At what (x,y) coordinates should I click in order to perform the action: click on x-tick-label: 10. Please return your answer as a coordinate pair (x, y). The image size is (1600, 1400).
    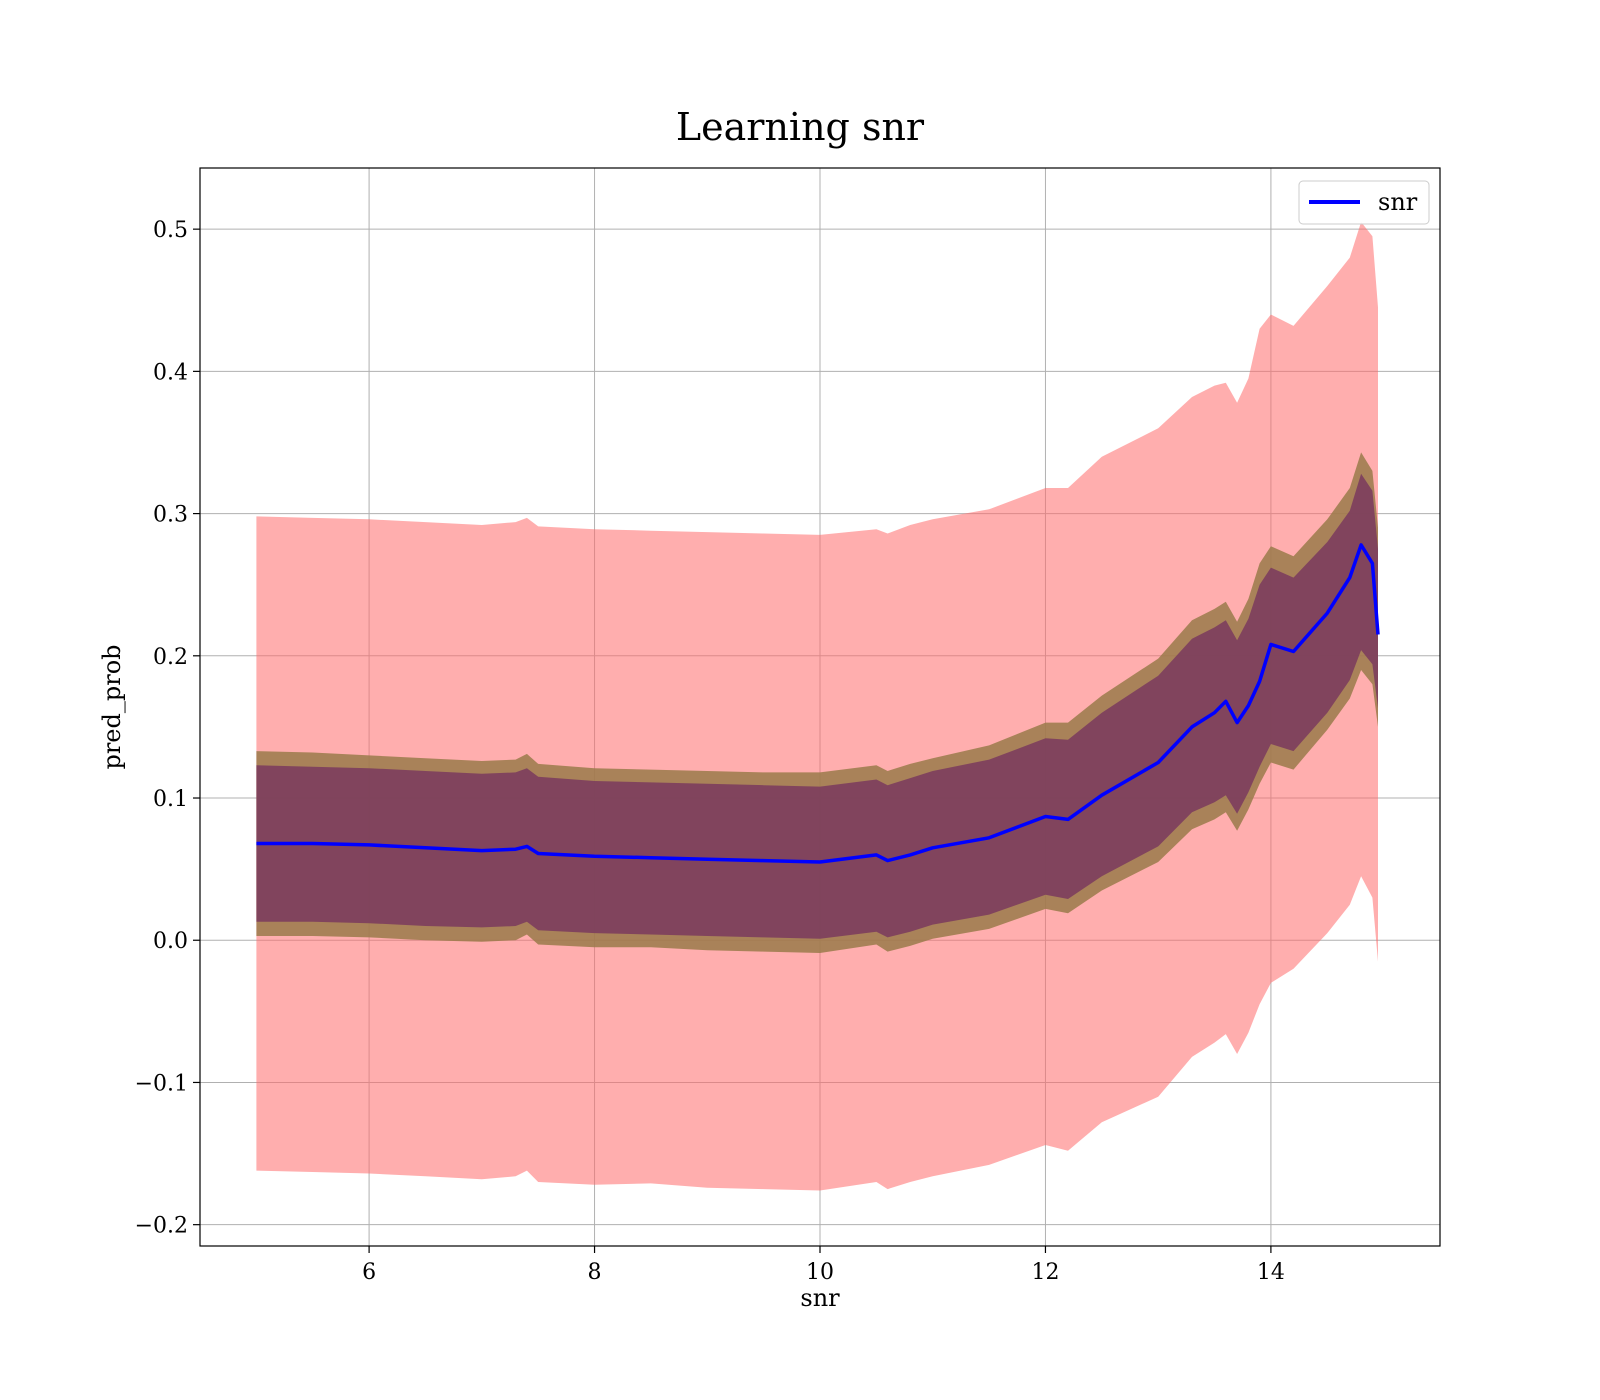
    Looking at the image, I should click on (820, 1272).